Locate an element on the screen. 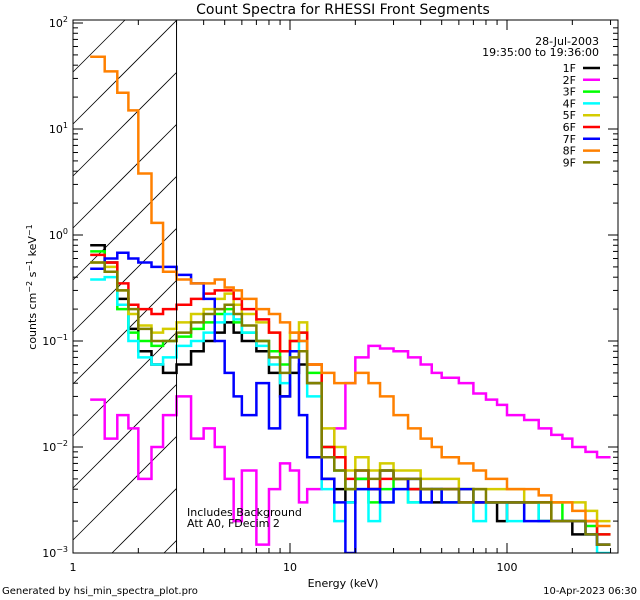 The height and width of the screenshot is (600, 640). y-tick-label: 10⁻³ is located at coordinates (55, 552).